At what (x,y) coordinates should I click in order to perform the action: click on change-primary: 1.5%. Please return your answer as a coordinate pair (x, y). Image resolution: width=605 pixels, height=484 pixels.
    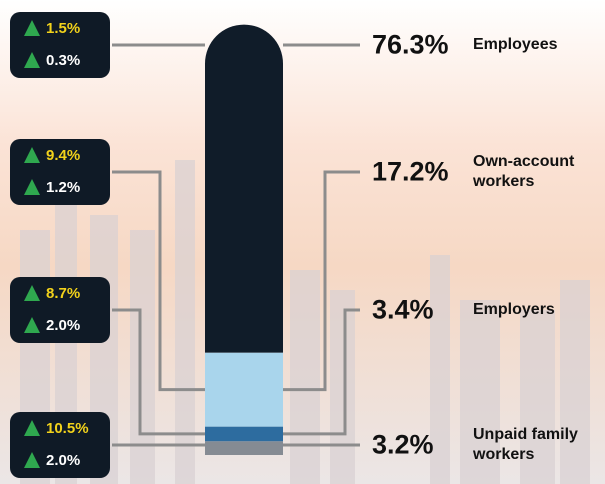
    Looking at the image, I should click on (63, 28).